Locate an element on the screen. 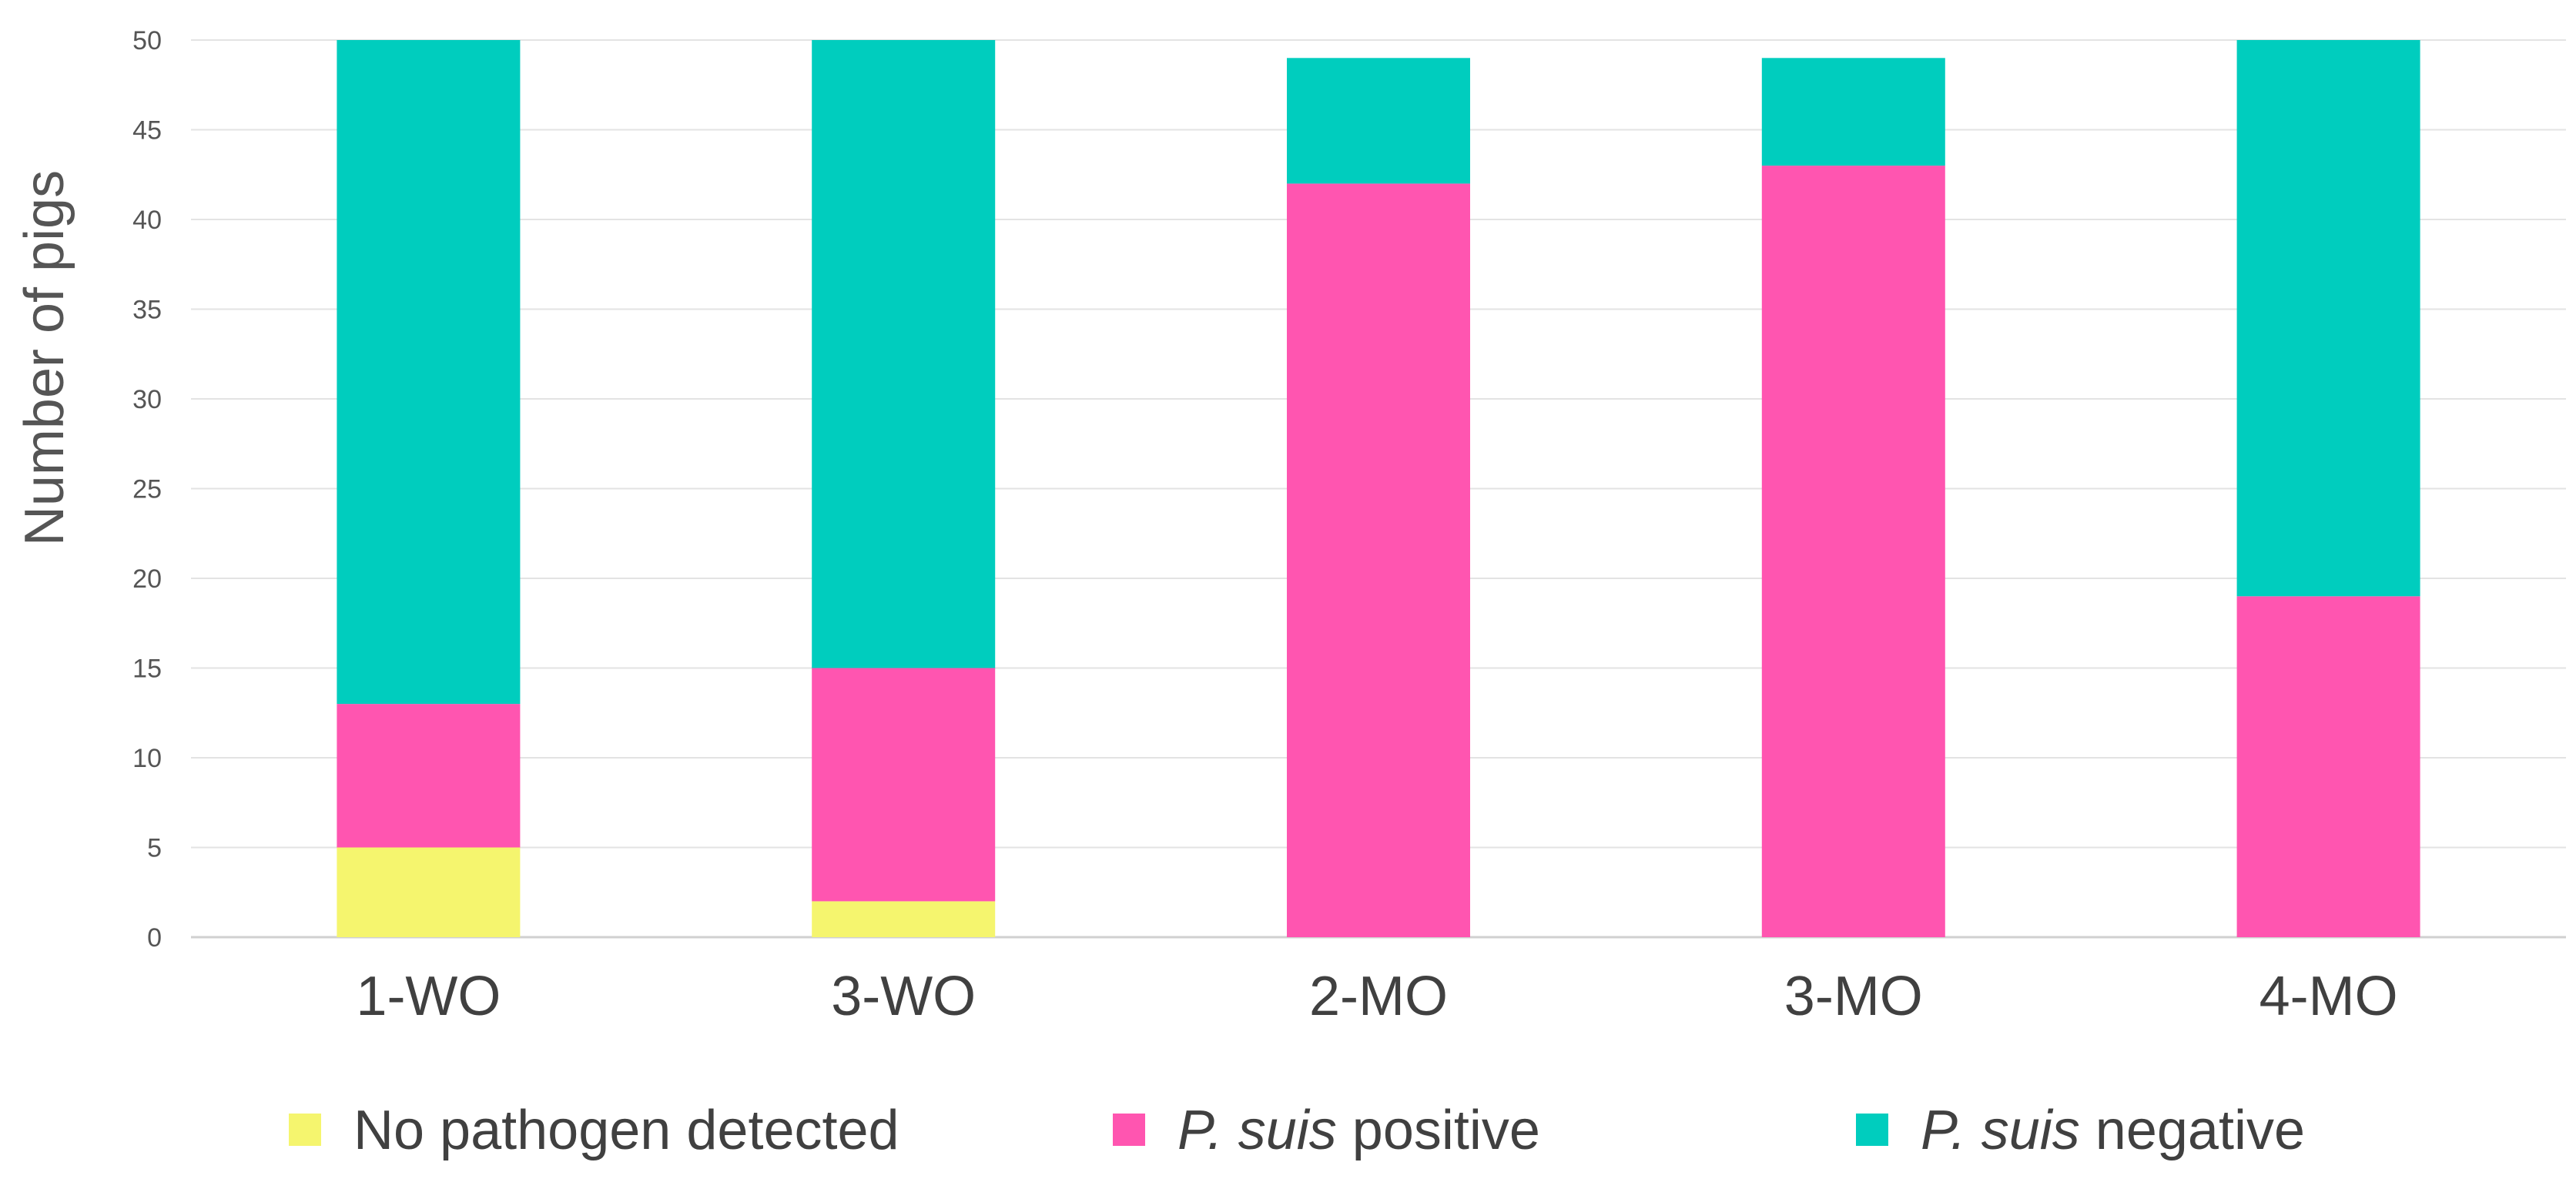  y-tick-label: 10 is located at coordinates (147, 759).